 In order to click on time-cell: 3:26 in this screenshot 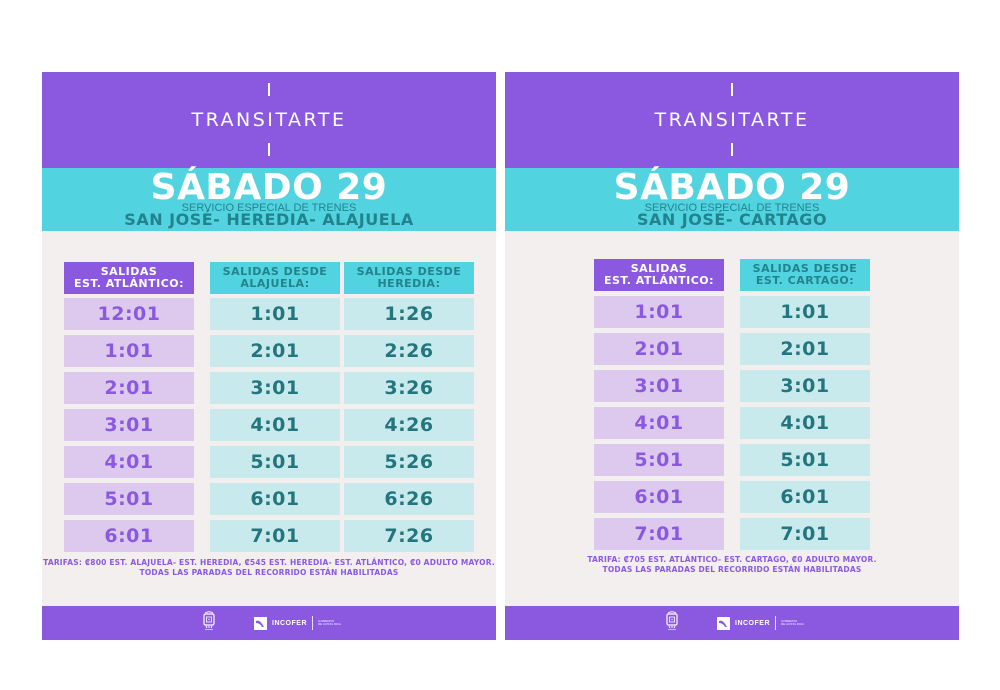, I will do `click(409, 388)`.